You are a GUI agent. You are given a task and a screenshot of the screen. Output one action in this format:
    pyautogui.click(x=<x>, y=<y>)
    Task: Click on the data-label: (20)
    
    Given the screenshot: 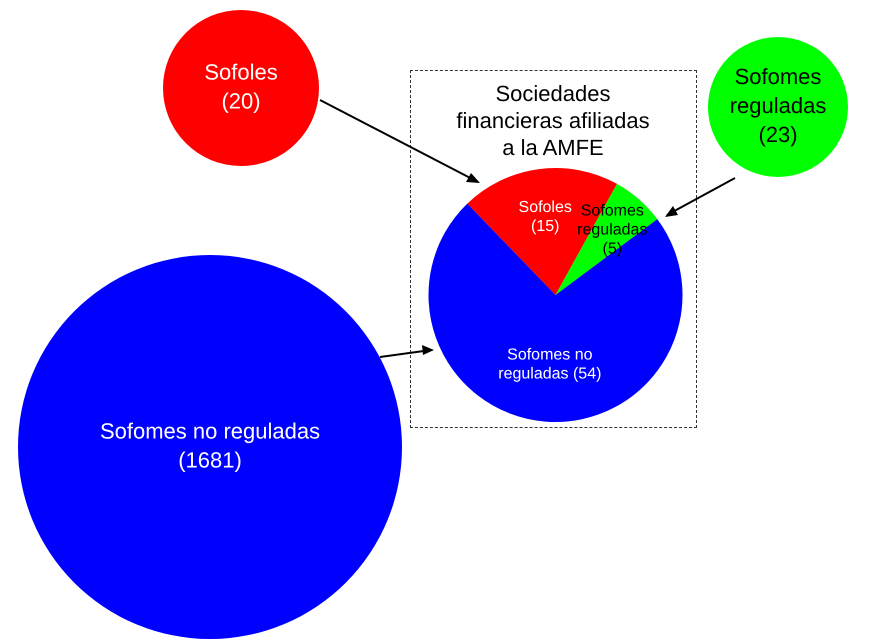 What is the action you would take?
    pyautogui.click(x=241, y=101)
    